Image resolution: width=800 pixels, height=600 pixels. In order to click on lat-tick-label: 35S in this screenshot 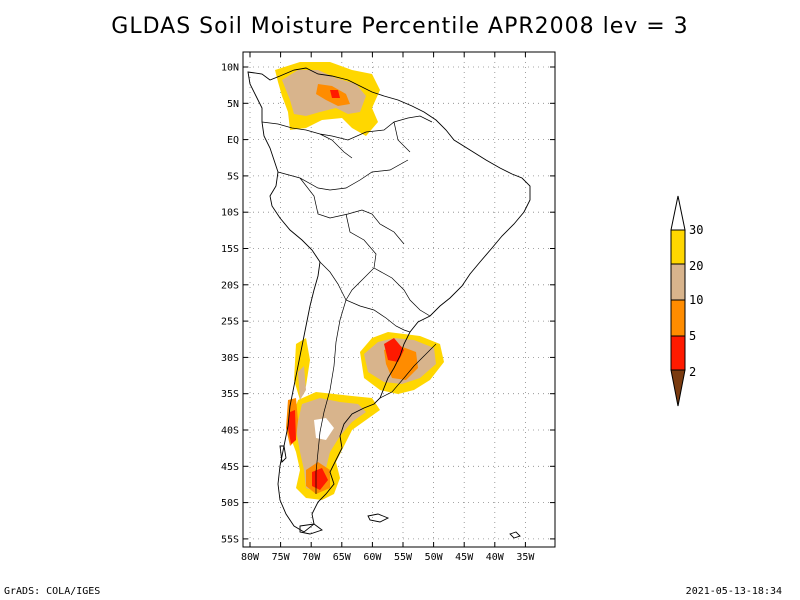, I will do `click(230, 394)`.